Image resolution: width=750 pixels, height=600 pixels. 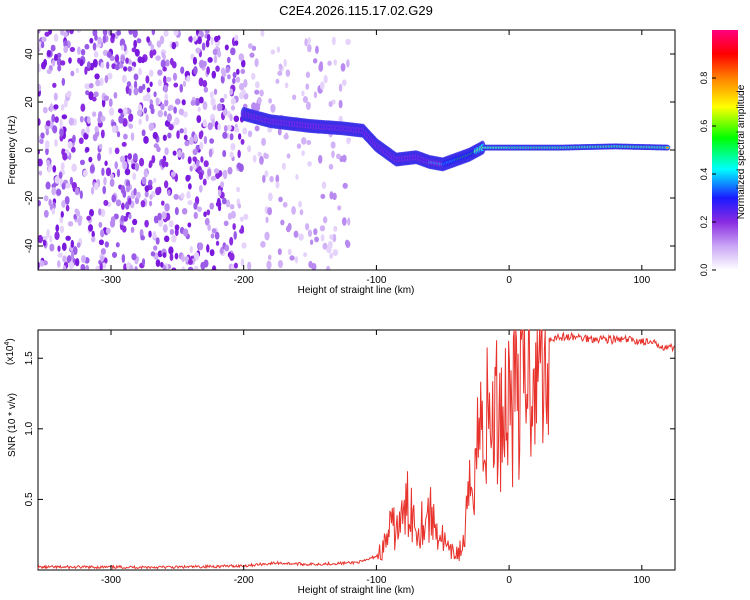 What do you see at coordinates (667, 147) in the screenshot?
I see `ridge-cell-core` at bounding box center [667, 147].